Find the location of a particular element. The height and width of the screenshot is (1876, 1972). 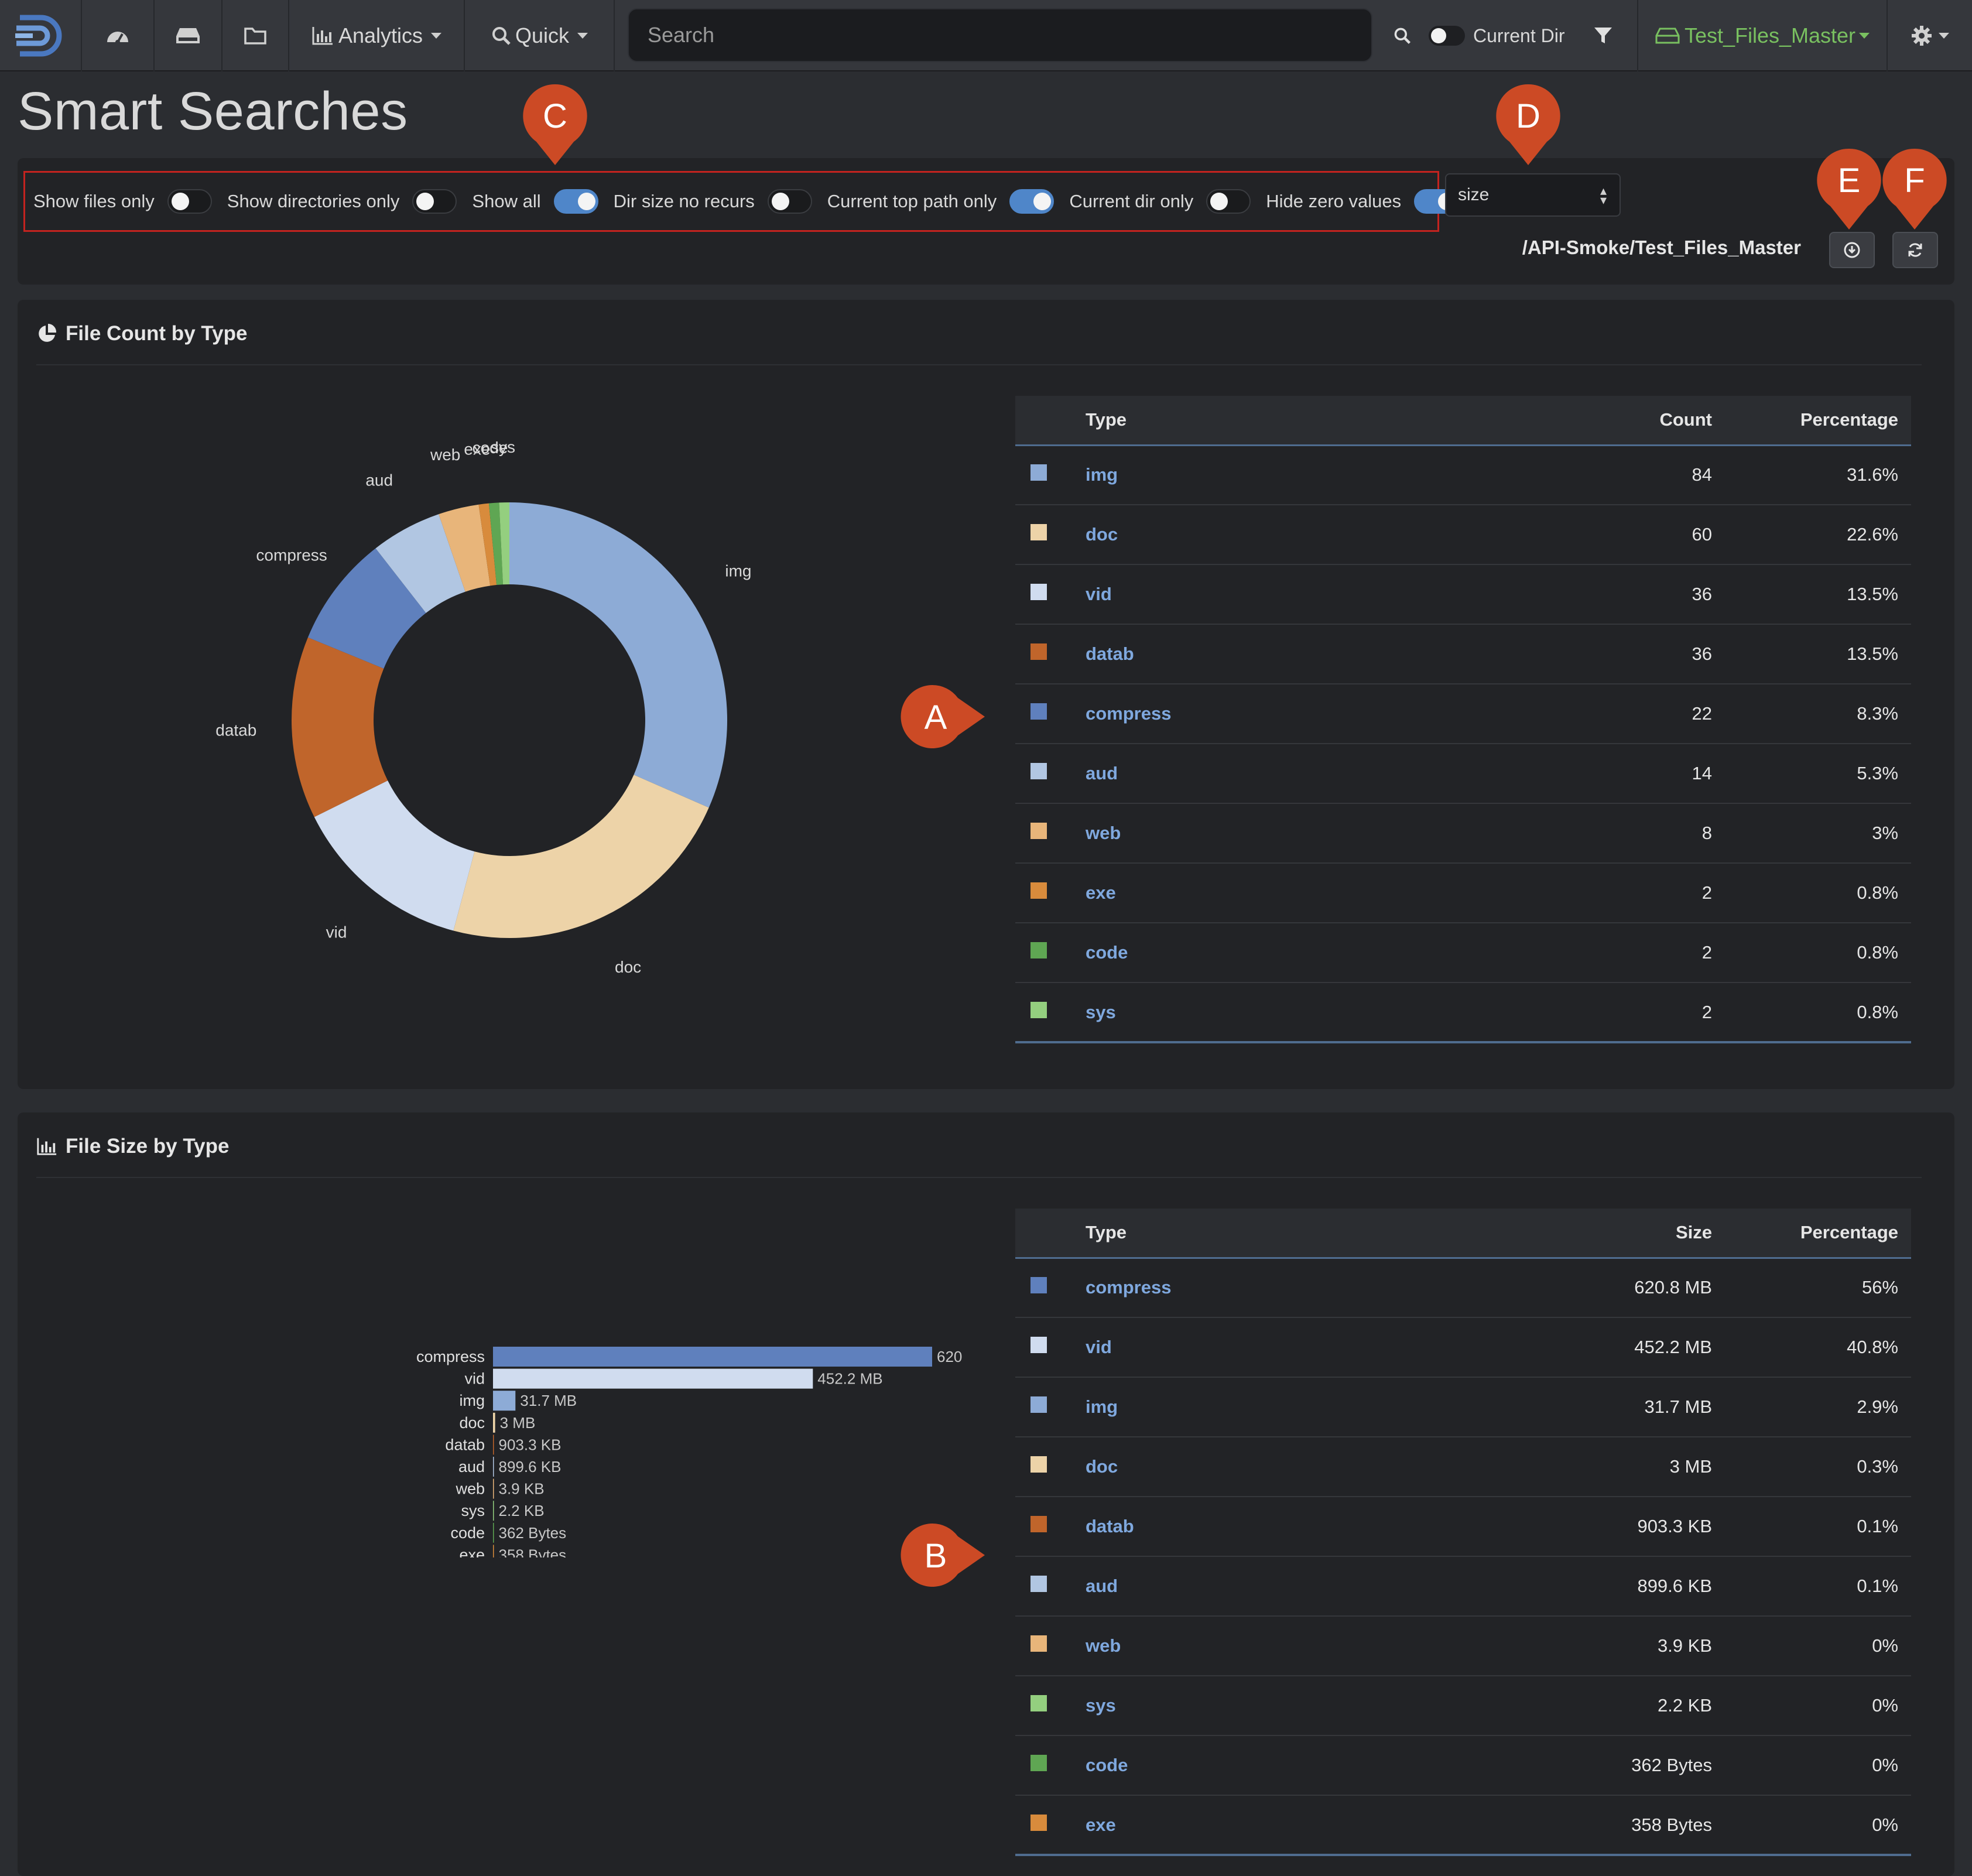

percentage-cell: 0.3% is located at coordinates (1811, 1467).